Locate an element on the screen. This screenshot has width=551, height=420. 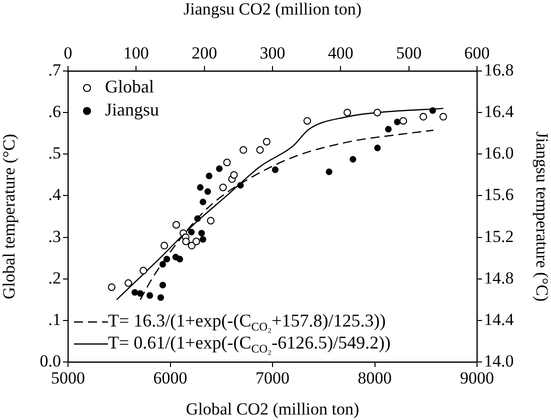
x-tick-label: 400 is located at coordinates (341, 52).